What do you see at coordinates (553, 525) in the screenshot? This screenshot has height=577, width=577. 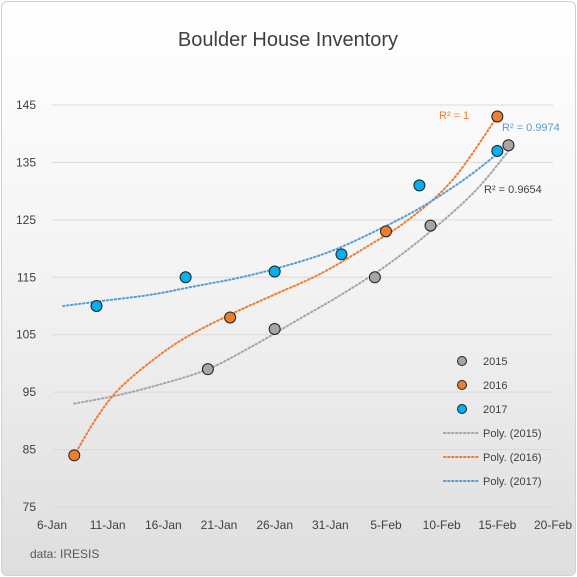 I see `x-tick-label: 20-Feb` at bounding box center [553, 525].